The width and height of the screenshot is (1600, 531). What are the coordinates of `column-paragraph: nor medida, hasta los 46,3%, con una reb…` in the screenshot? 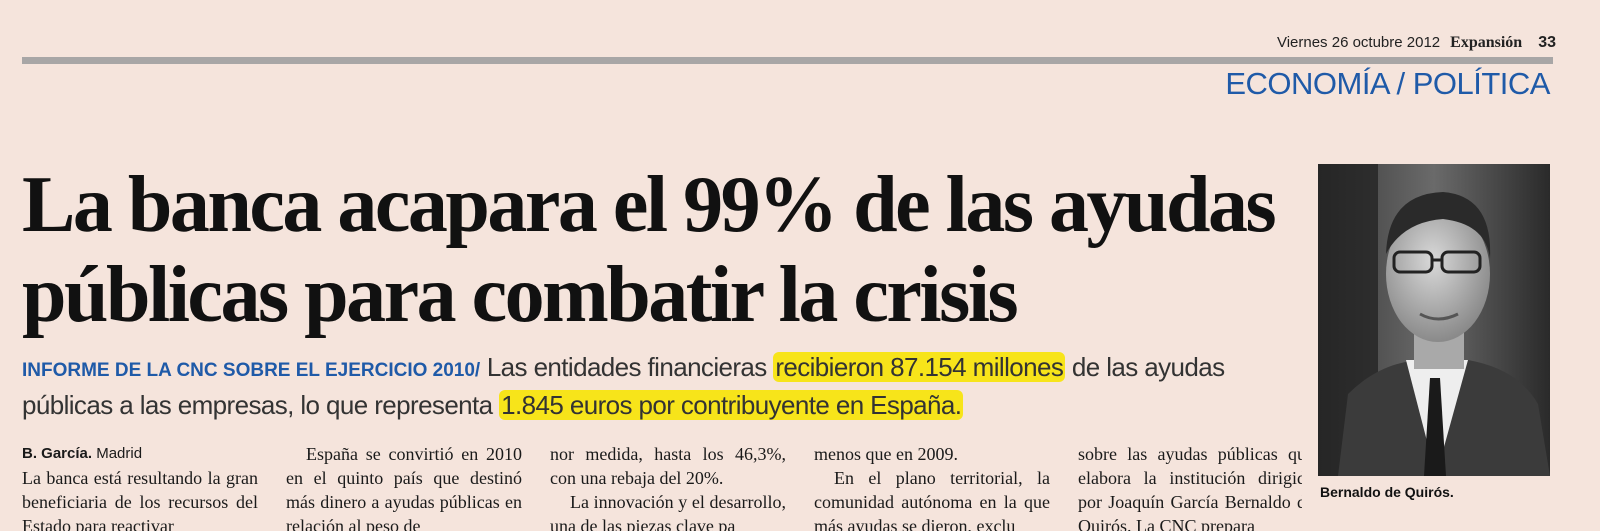 It's located at (668, 466).